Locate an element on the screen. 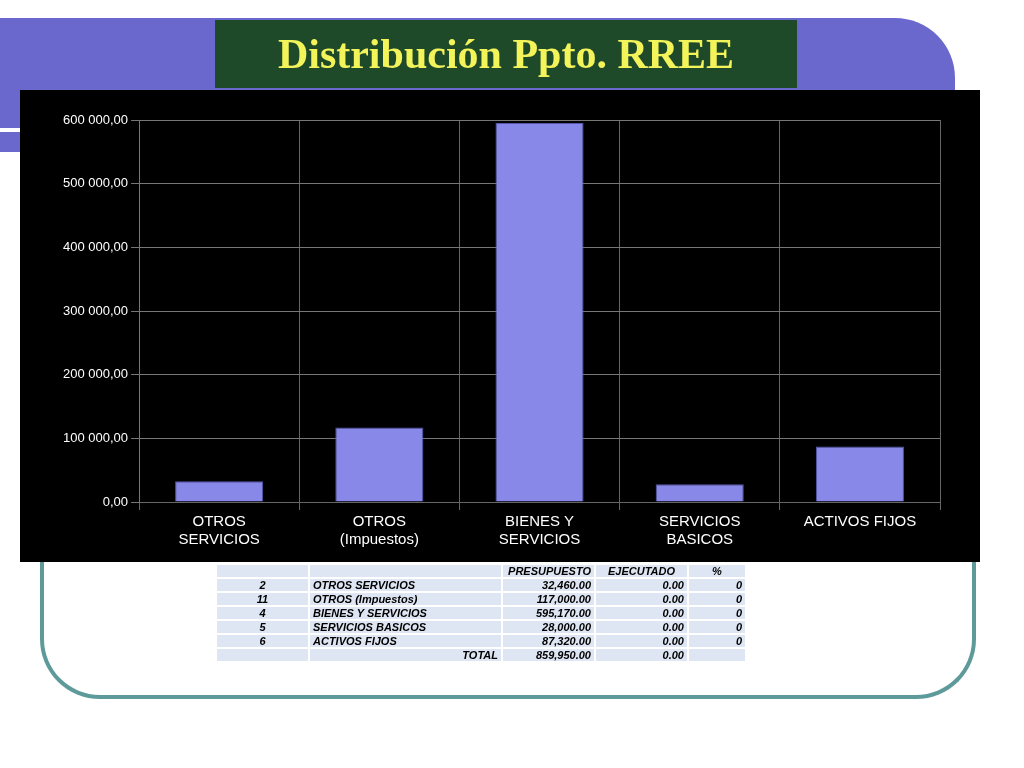 The image size is (1024, 768). x-tick-label: OTROS (Impuestos) is located at coordinates (379, 530).